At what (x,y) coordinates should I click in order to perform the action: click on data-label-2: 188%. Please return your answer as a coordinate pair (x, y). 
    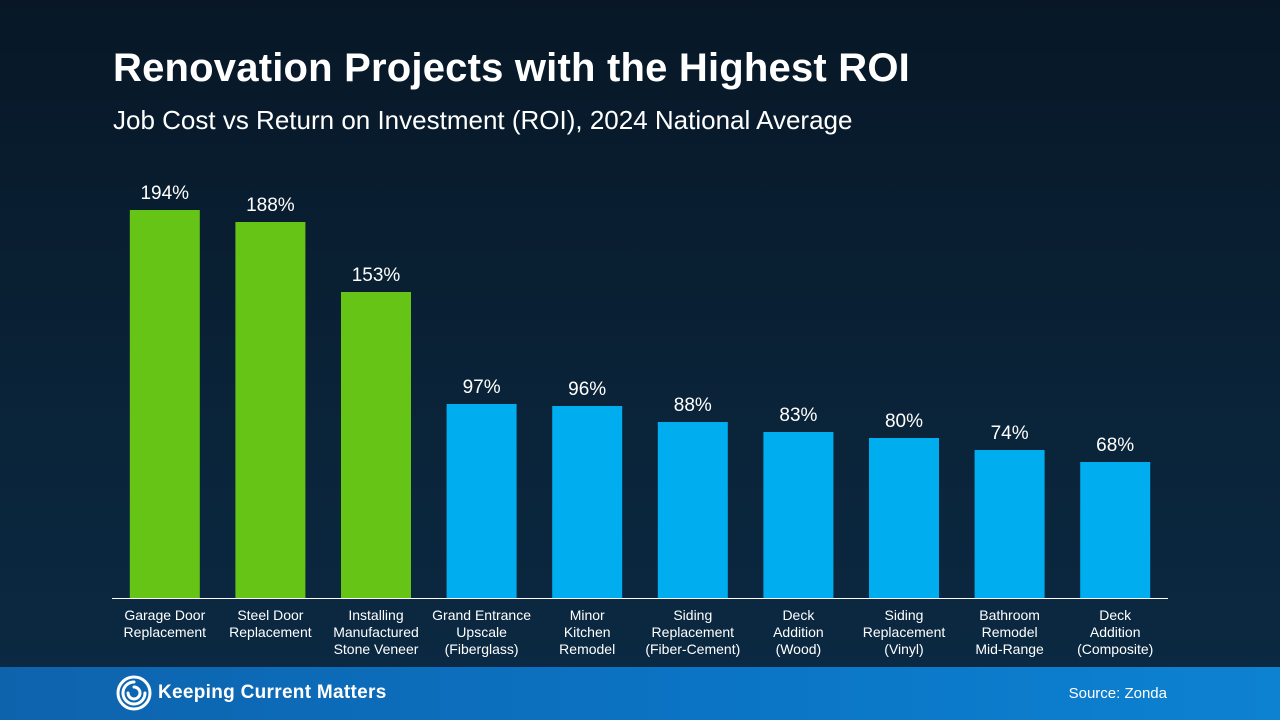
    Looking at the image, I should click on (270, 205).